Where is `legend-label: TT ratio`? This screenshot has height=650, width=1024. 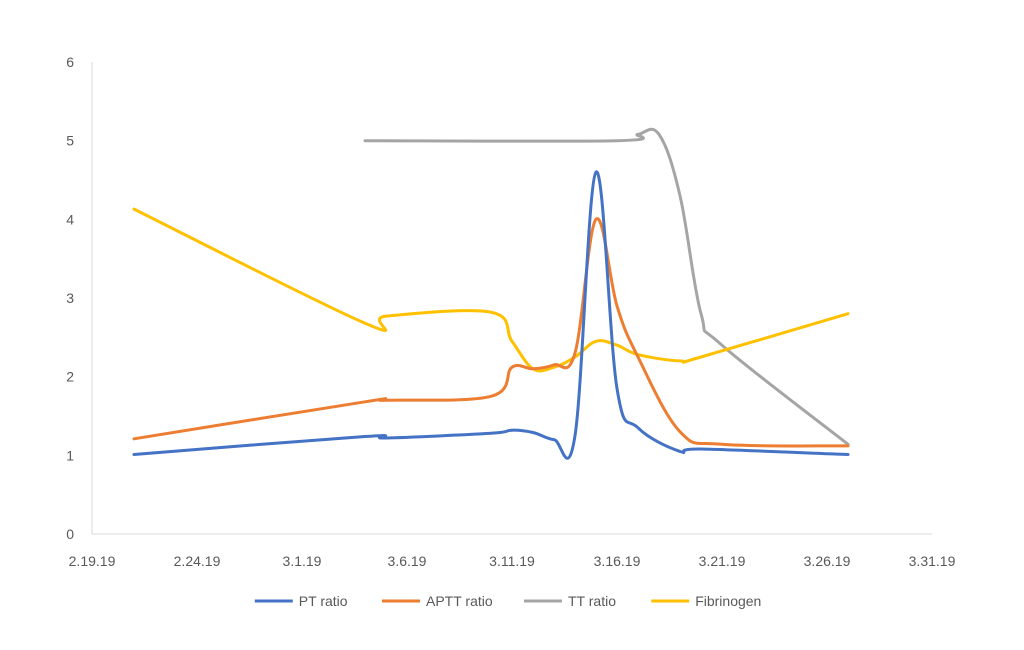
legend-label: TT ratio is located at coordinates (592, 601).